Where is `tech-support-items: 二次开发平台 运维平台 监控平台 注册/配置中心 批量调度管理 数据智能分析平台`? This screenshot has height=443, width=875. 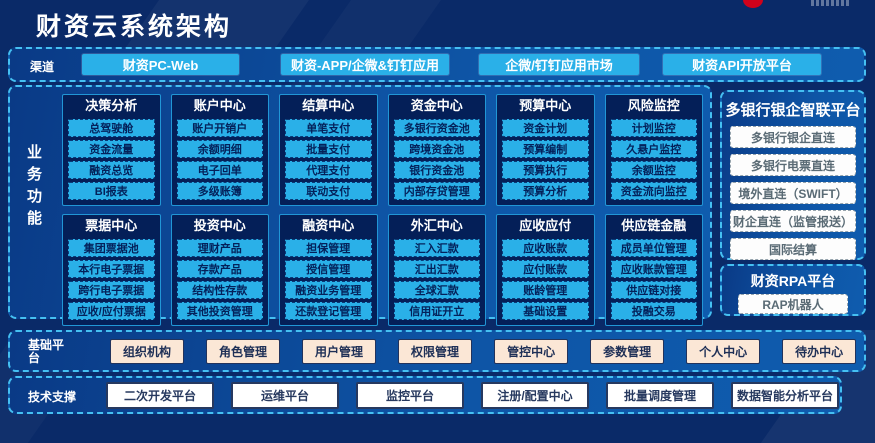 tech-support-items: 二次开发平台 运维平台 监控平台 注册/配置中心 批量调度管理 数据智能分析平台 is located at coordinates (472, 395).